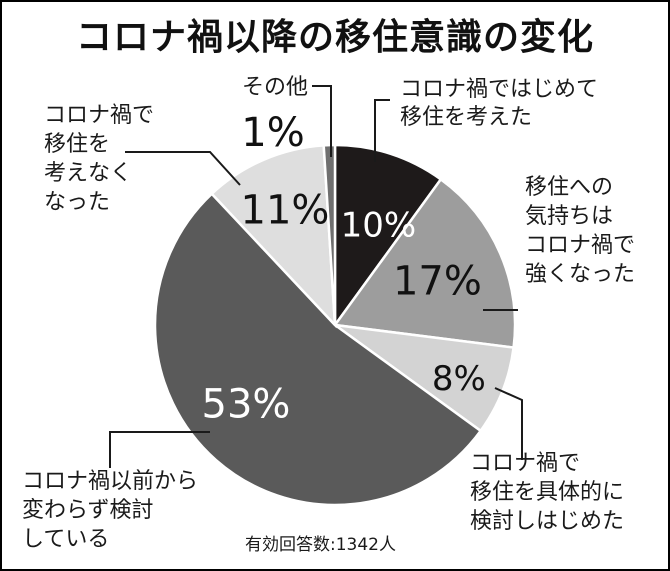 The width and height of the screenshot is (670, 571). Describe the element at coordinates (334, 37) in the screenshot. I see `chart-title: コロナ禍以降の移住意識の変化` at that location.